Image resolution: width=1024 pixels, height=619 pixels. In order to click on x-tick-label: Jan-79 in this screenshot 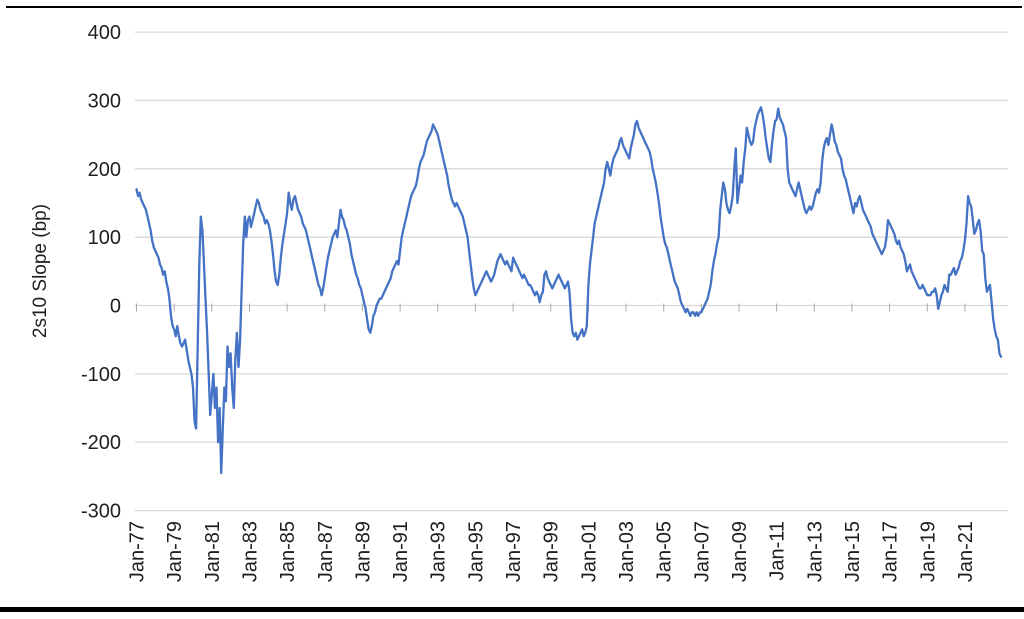, I will do `click(175, 551)`.